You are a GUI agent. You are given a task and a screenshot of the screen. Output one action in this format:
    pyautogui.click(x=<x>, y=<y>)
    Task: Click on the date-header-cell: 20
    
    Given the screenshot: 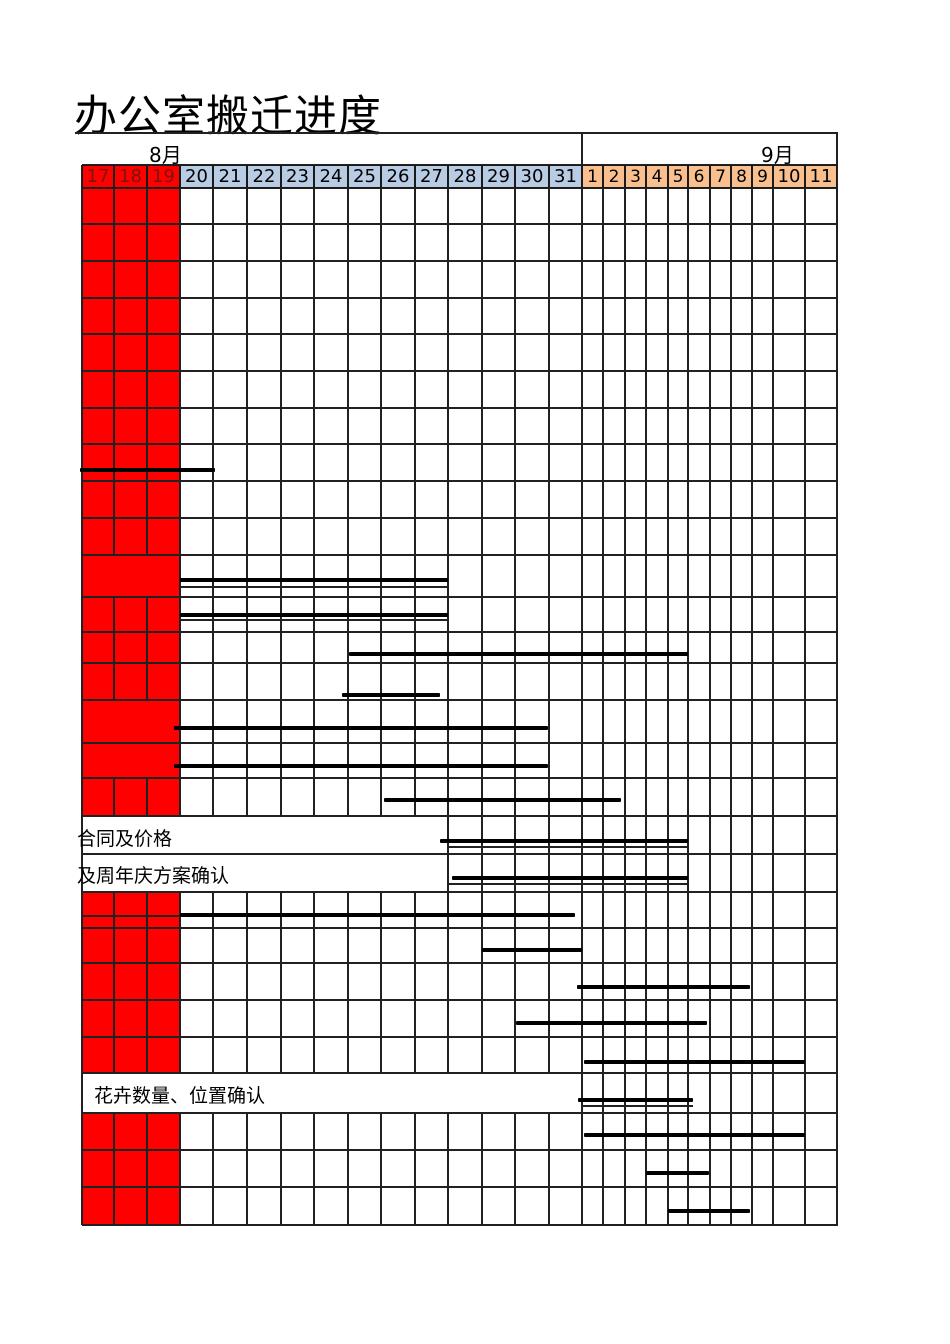 What is the action you would take?
    pyautogui.click(x=196, y=176)
    